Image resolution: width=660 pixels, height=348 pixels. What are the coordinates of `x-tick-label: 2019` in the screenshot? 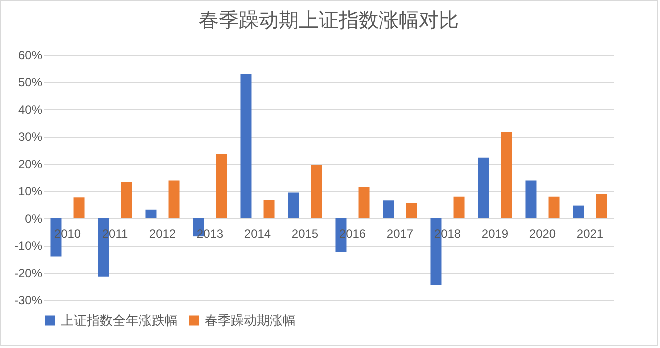 It's located at (495, 233).